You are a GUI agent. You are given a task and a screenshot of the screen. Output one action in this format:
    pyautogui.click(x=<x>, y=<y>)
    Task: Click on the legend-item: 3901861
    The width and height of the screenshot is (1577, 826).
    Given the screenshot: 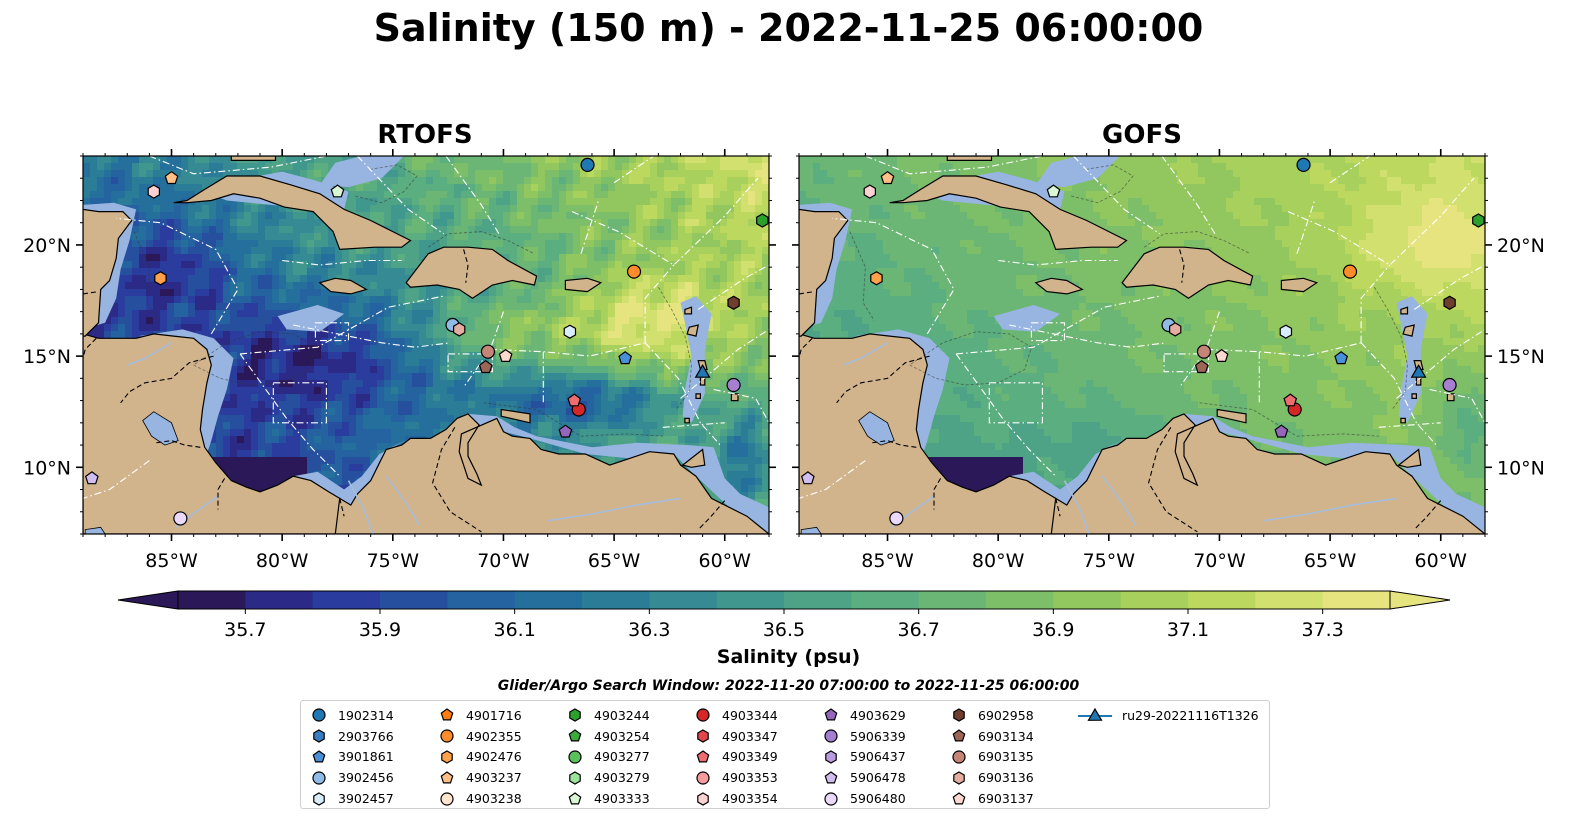 What is the action you would take?
    pyautogui.click(x=351, y=757)
    